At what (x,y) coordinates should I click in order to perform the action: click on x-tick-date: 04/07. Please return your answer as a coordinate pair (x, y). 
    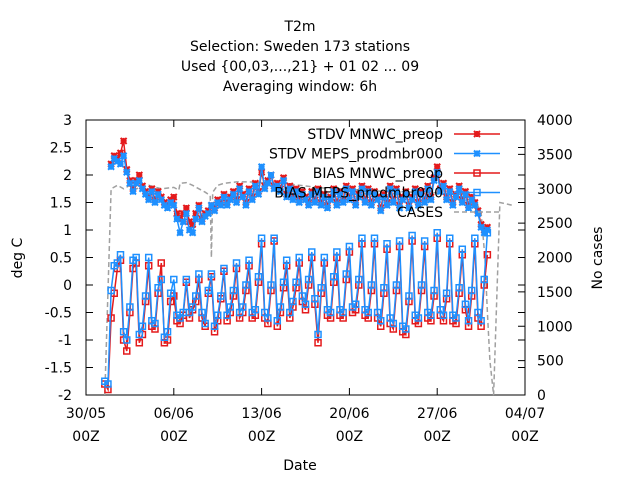
    Looking at the image, I should click on (525, 414).